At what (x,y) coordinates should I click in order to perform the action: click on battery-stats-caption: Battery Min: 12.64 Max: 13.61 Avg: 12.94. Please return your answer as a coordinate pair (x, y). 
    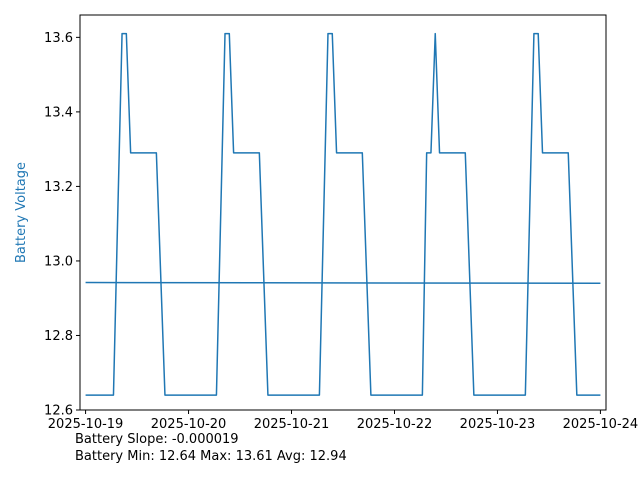
    Looking at the image, I should click on (211, 456).